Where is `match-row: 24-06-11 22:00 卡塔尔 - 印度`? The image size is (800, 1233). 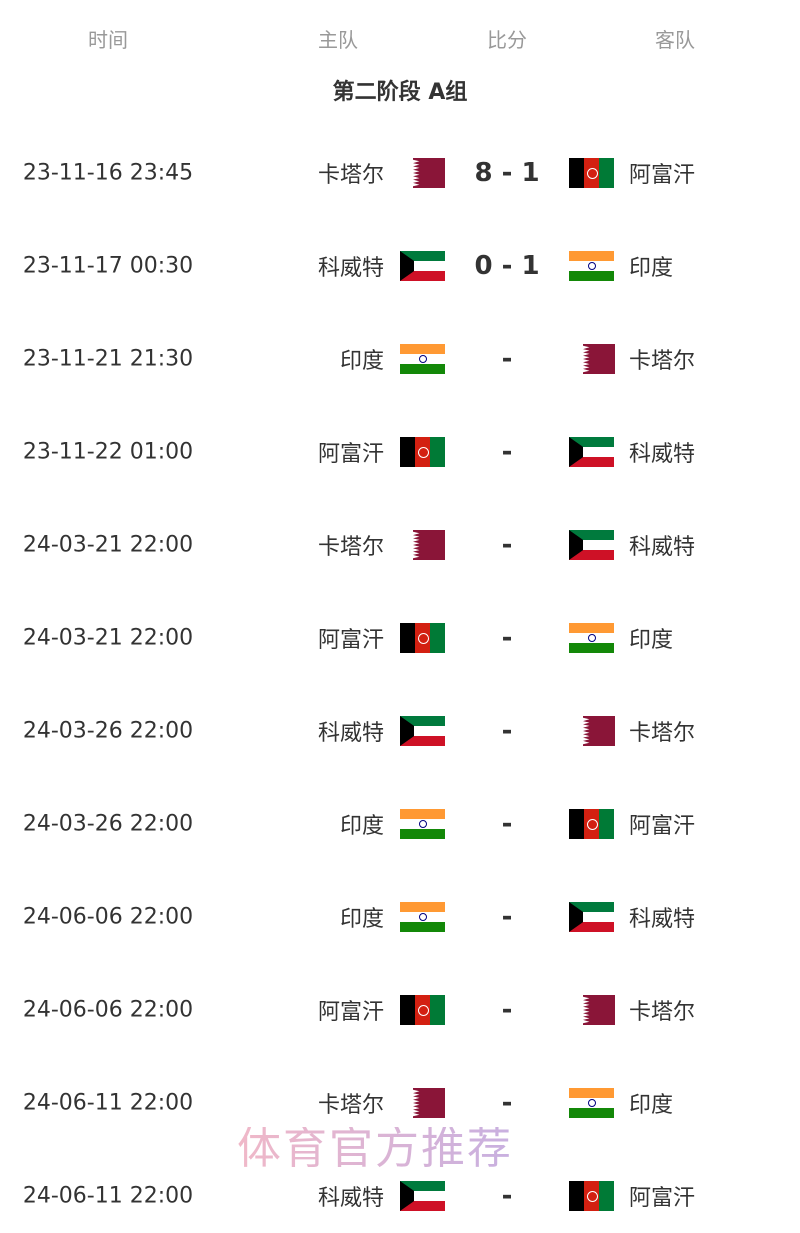
match-row: 24-06-11 22:00 卡塔尔 - 印度 is located at coordinates (400, 1103).